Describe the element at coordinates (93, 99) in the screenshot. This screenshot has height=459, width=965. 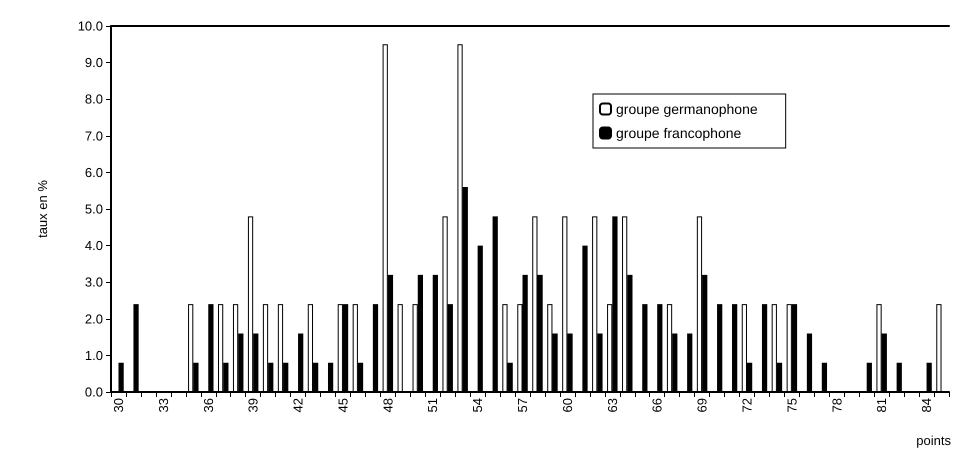
I see `y-tick-label: 8.0` at that location.